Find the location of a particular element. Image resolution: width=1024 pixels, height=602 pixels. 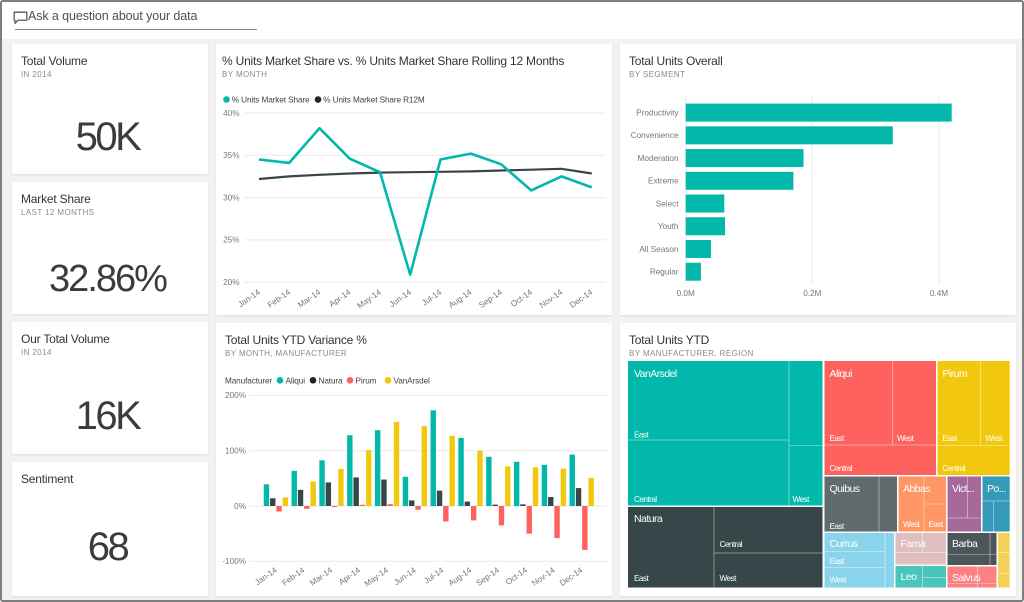

svg-text: Extreme is located at coordinates (663, 181).